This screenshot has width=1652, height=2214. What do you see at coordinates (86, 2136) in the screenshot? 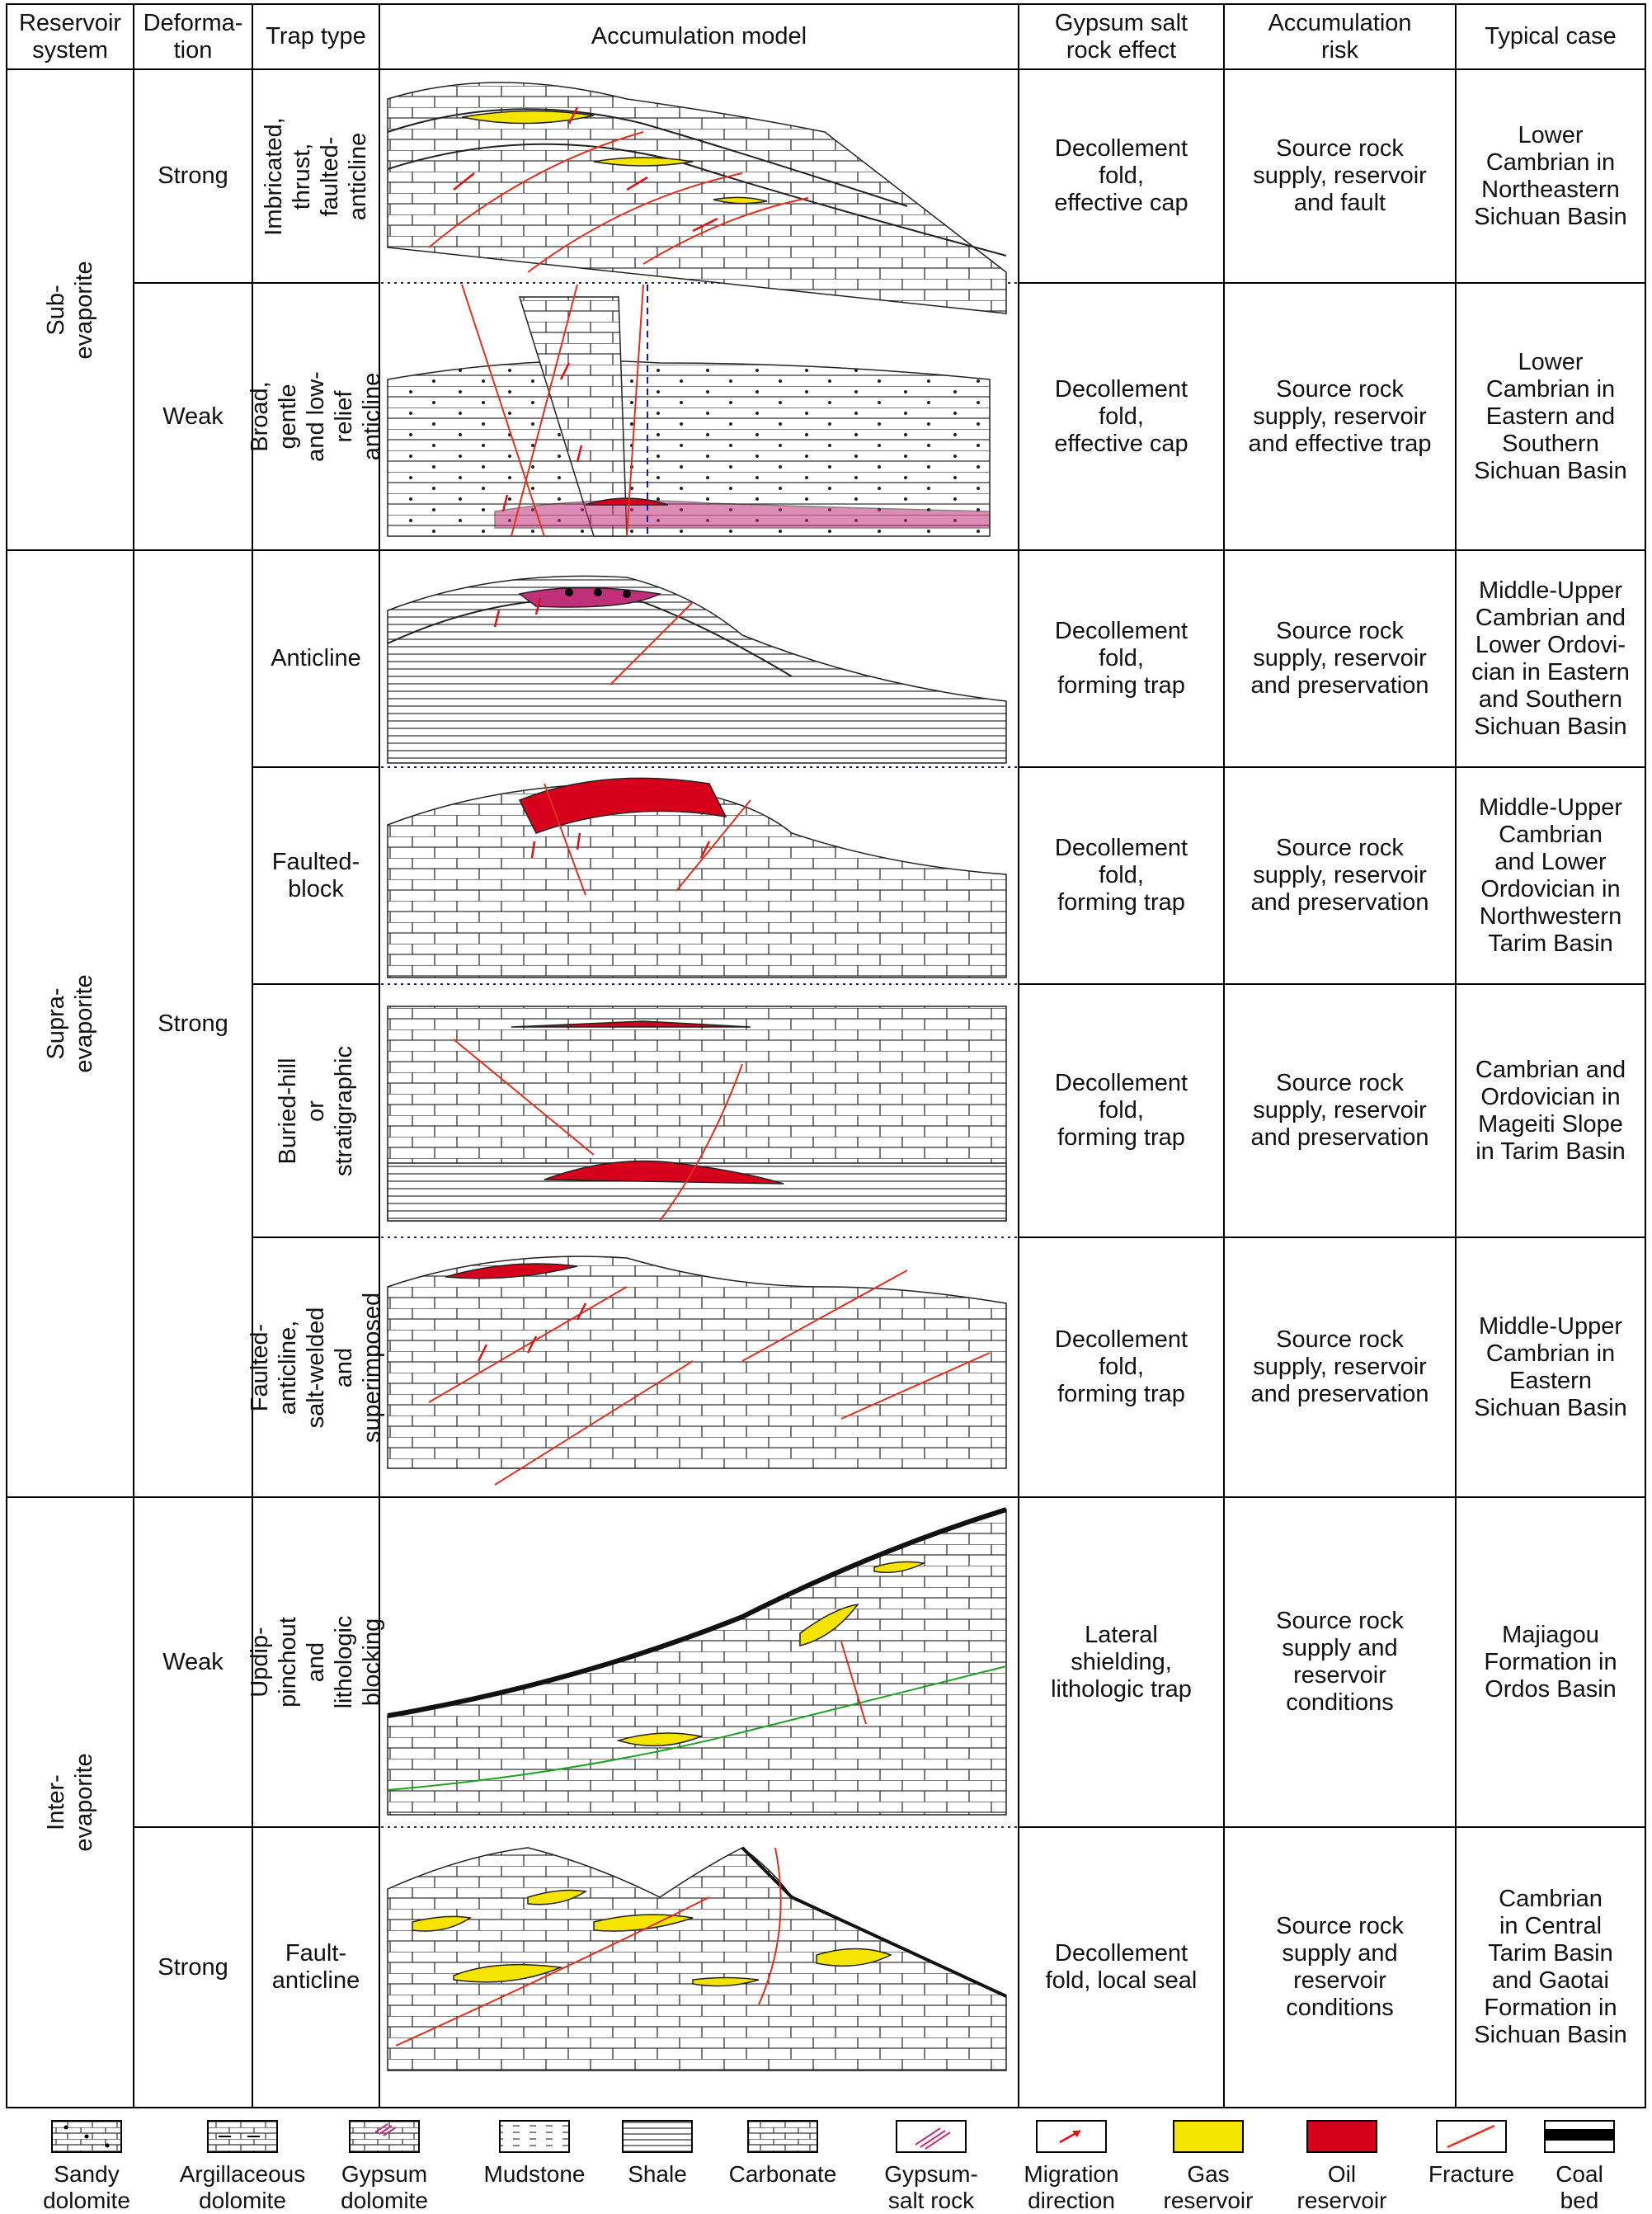
I see `sandy-dolomite-swatch` at bounding box center [86, 2136].